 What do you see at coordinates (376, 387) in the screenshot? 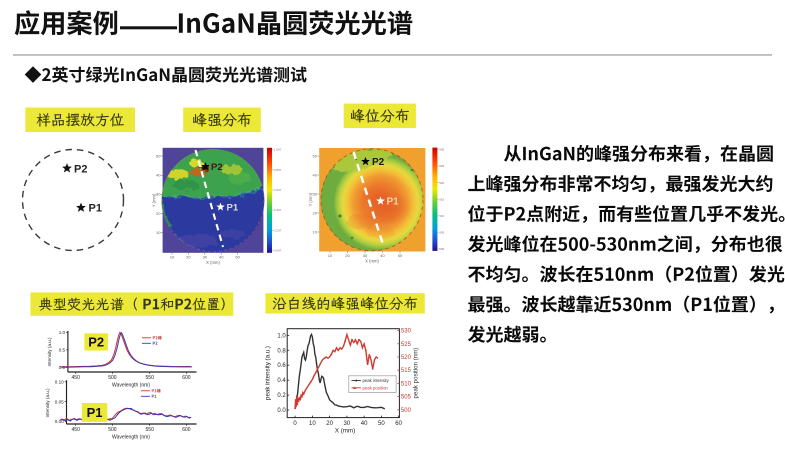
I see `svg-text: peak position` at bounding box center [376, 387].